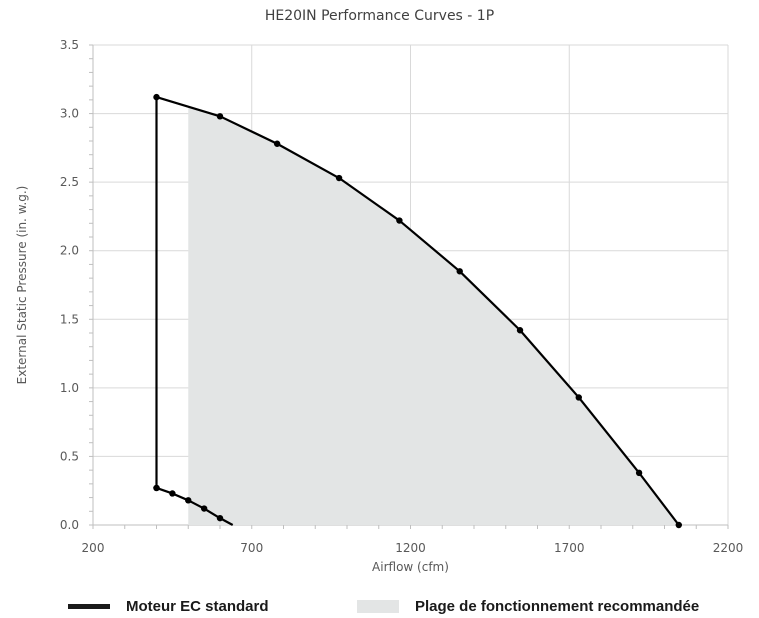 The width and height of the screenshot is (759, 618). Describe the element at coordinates (22, 285) in the screenshot. I see `y-axis-title: External Static Pressure (in. w.g.)` at that location.